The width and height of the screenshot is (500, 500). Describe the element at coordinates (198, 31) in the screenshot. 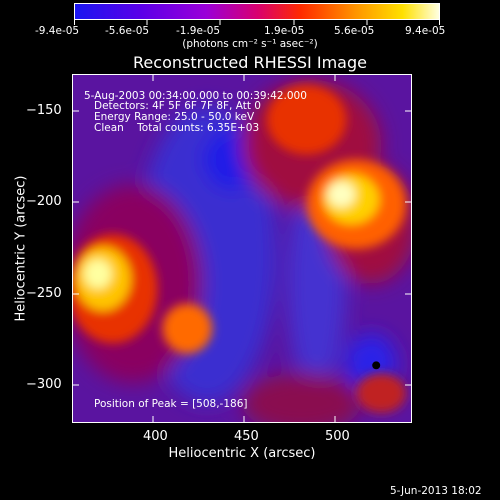

I see `colorbar-tick-label: -1.9e-05` at that location.